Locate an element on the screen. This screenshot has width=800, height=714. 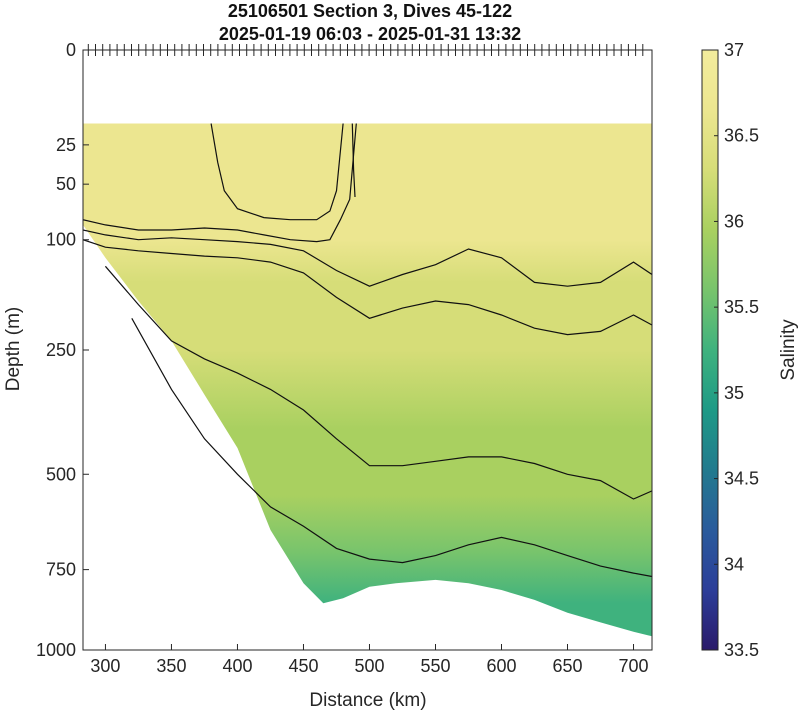
x-axis-label: Distance (km) is located at coordinates (367, 700).